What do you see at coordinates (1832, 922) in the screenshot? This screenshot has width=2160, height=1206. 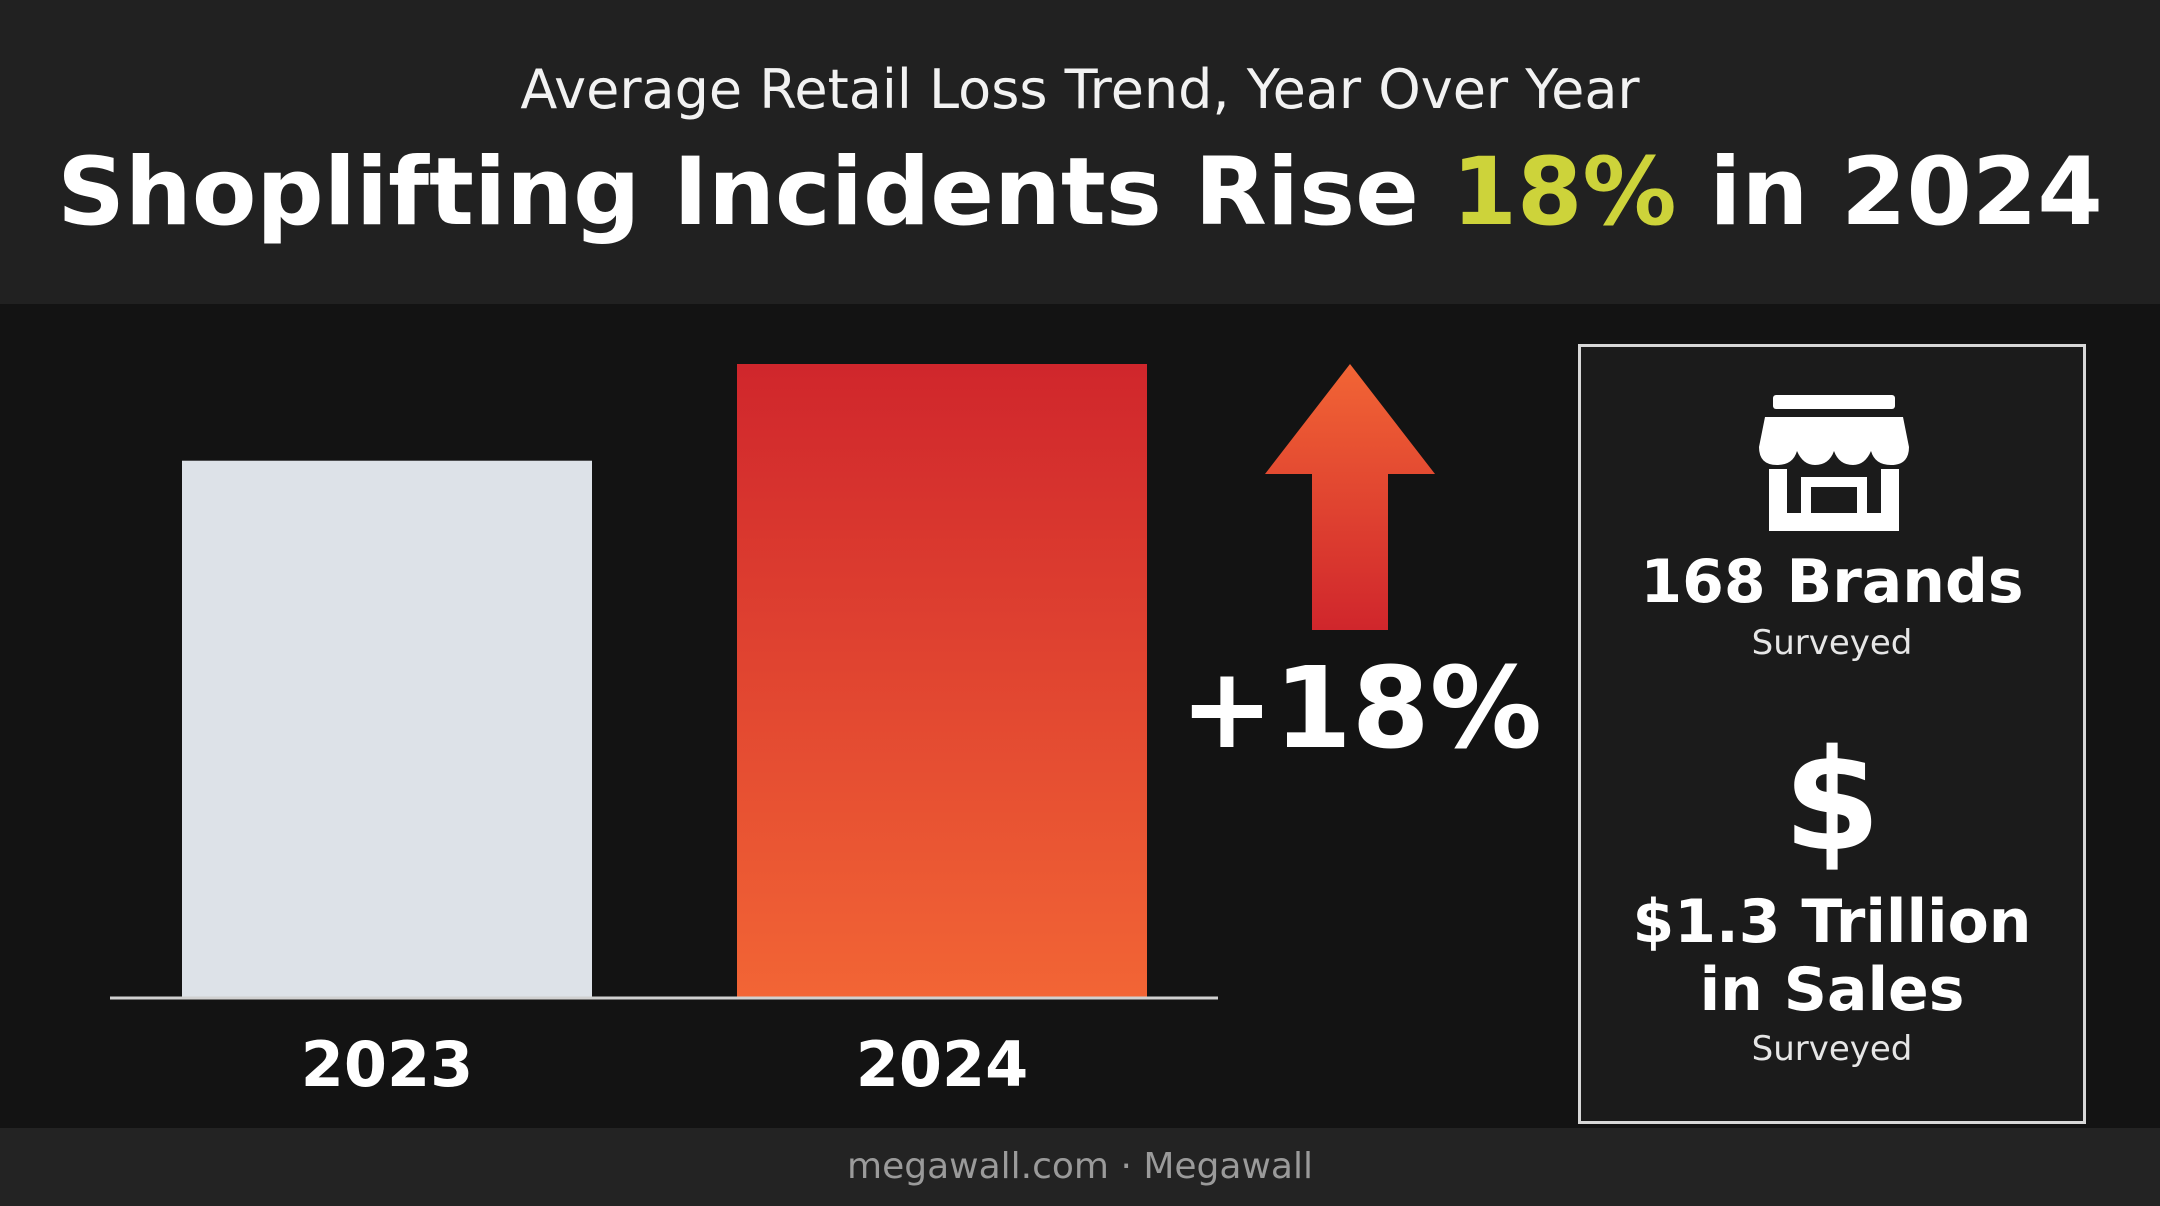 I see `sales-amount: $1.3 Trillion` at bounding box center [1832, 922].